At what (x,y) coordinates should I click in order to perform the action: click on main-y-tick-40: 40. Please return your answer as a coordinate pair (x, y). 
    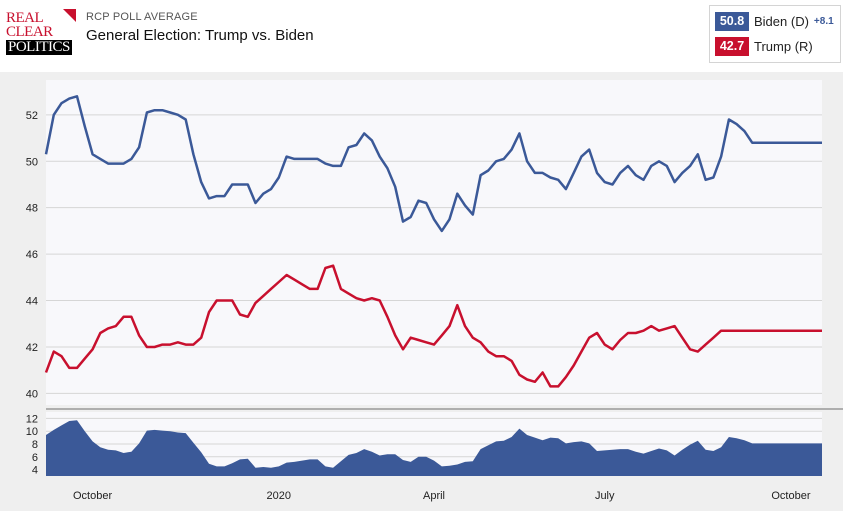
    Looking at the image, I should click on (32, 394).